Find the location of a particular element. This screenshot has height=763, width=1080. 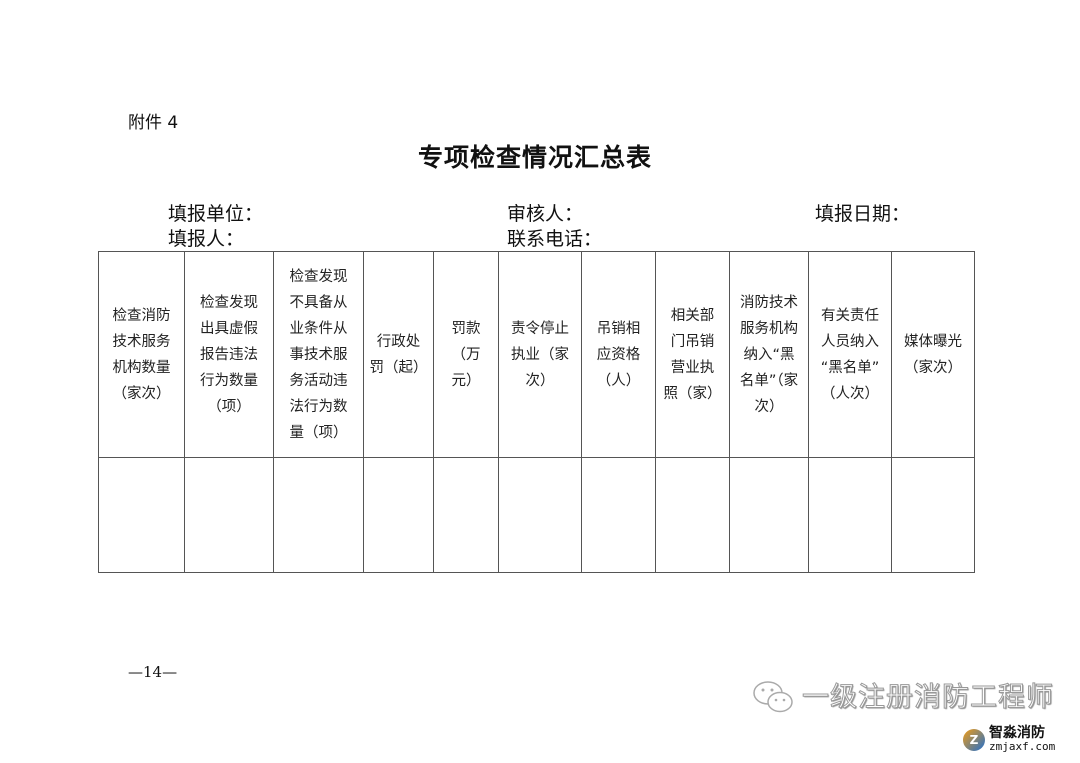

field-phone: 联系电话： is located at coordinates (555, 239).